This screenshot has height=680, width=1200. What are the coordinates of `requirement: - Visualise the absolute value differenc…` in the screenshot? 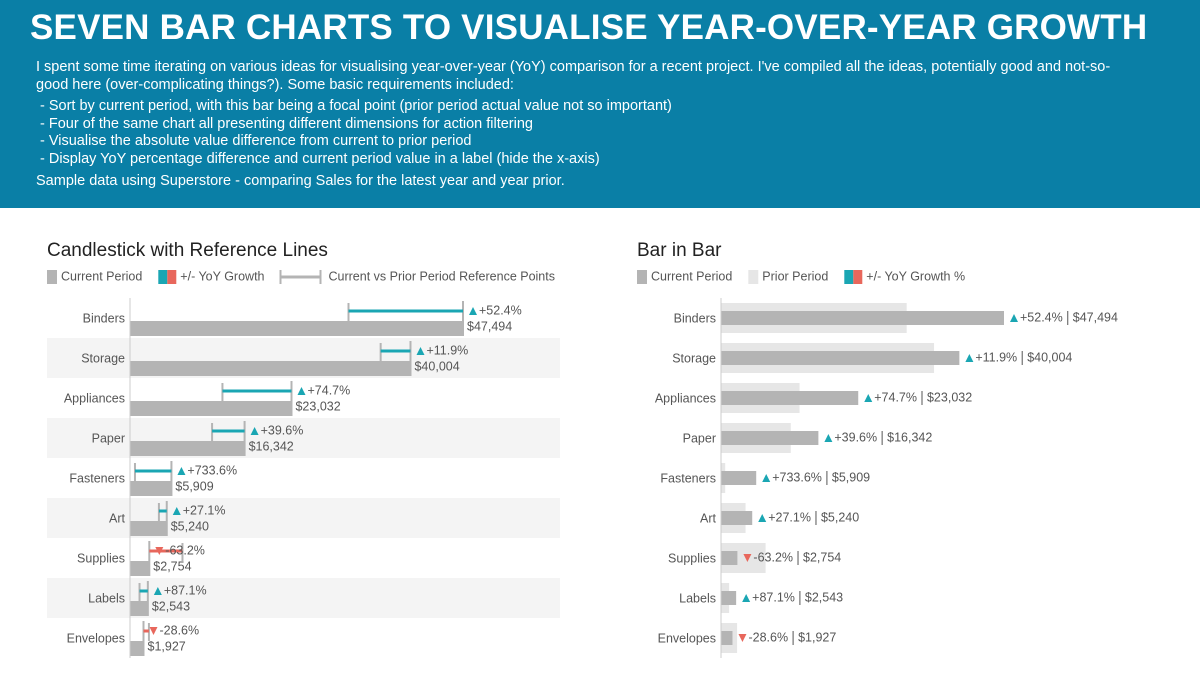 It's located at (256, 141).